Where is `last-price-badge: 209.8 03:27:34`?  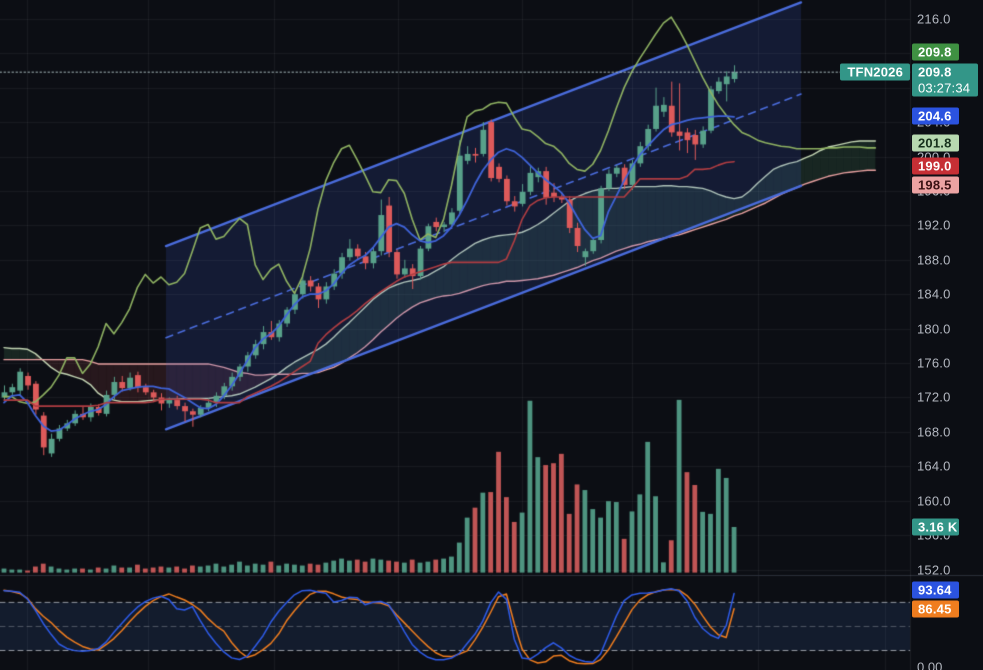
last-price-badge: 209.8 03:27:34 is located at coordinates (945, 80).